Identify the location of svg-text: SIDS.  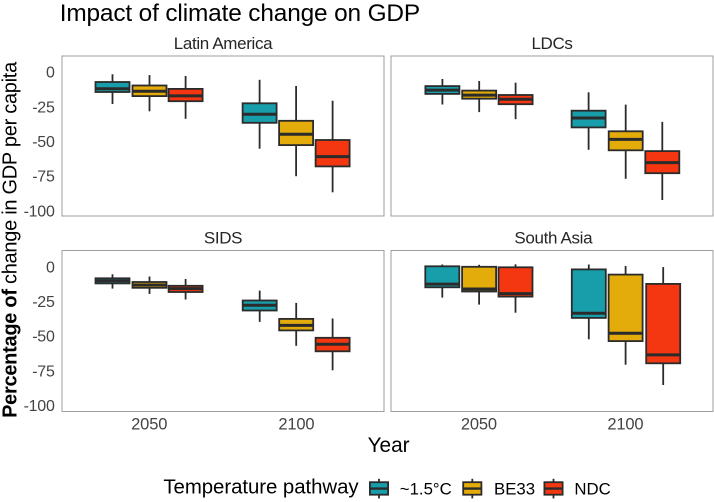
(223, 238).